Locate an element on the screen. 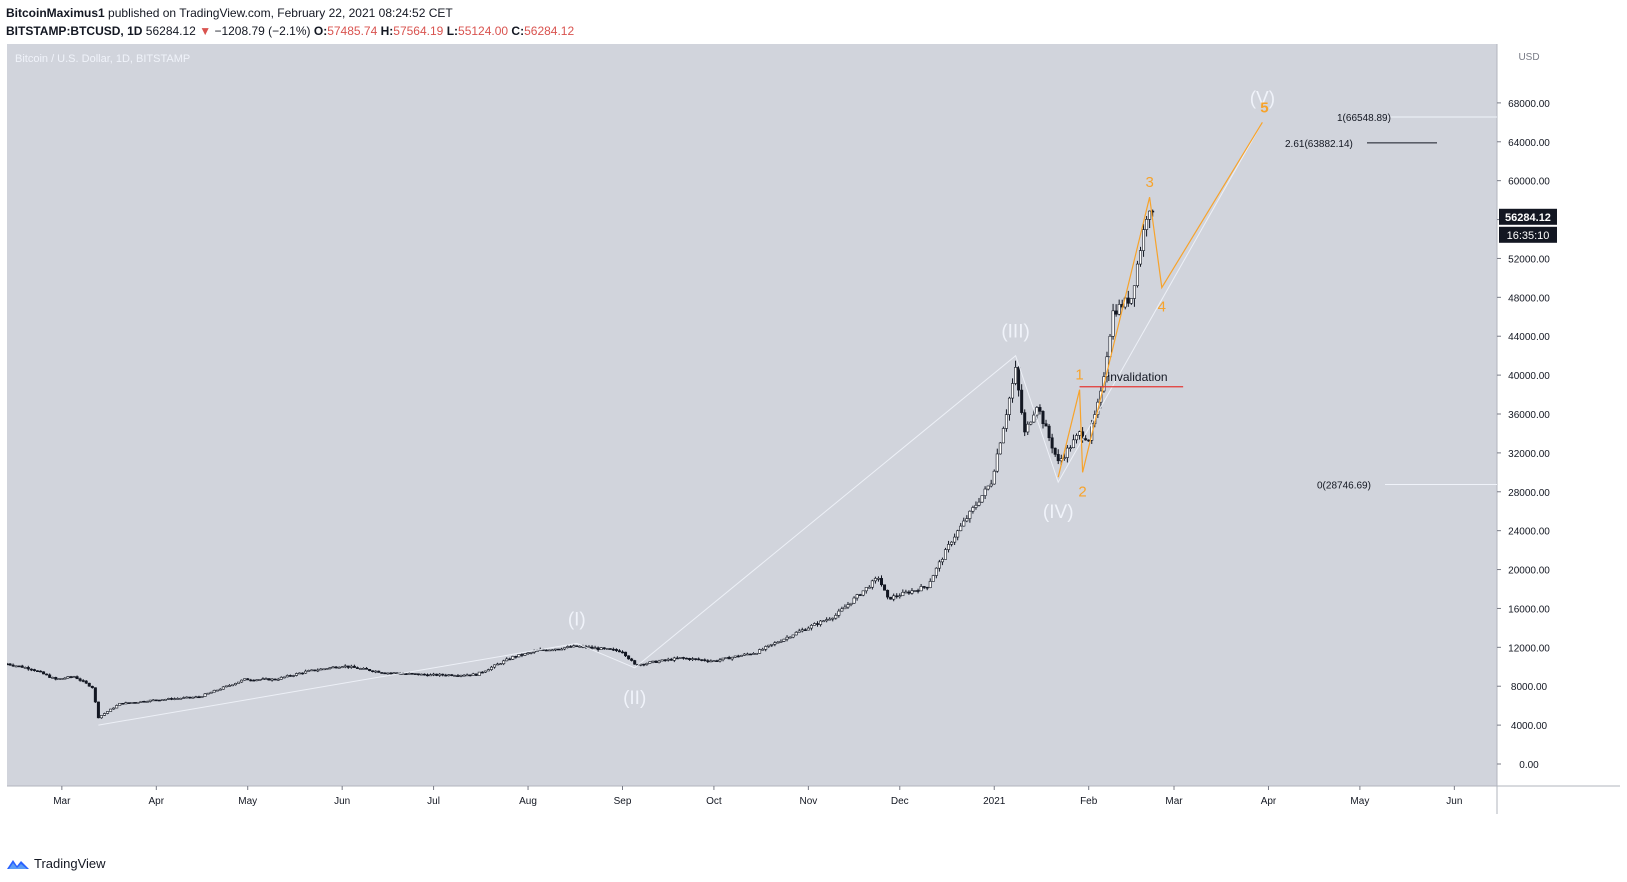  symbol-label: BITSTAMP:BTCUSD, 1D is located at coordinates (74, 31).